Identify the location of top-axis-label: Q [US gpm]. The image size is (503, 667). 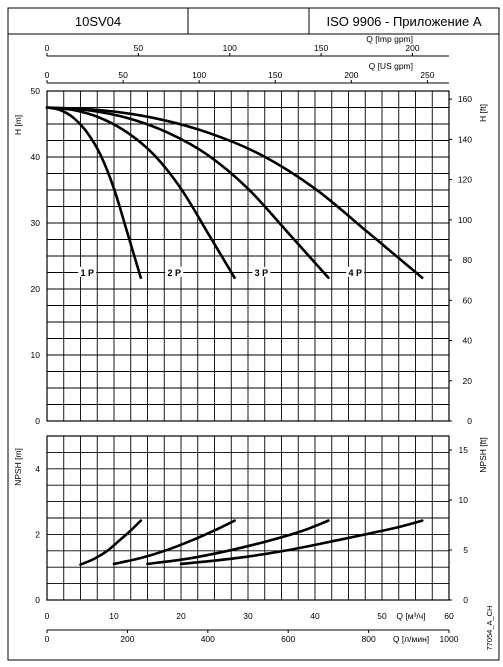
(391, 66).